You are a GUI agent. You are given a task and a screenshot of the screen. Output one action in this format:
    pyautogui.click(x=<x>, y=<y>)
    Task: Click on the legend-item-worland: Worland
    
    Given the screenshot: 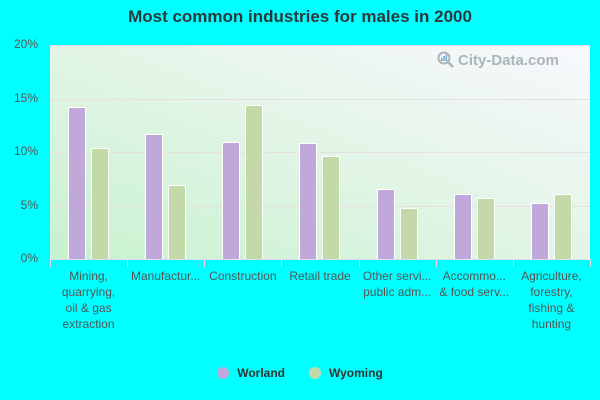 What is the action you would take?
    pyautogui.click(x=251, y=373)
    